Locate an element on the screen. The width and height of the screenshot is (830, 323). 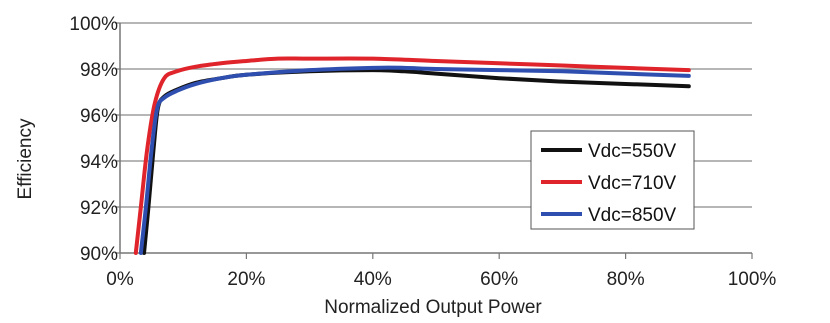
x-tick-label-1: 20% is located at coordinates (246, 279).